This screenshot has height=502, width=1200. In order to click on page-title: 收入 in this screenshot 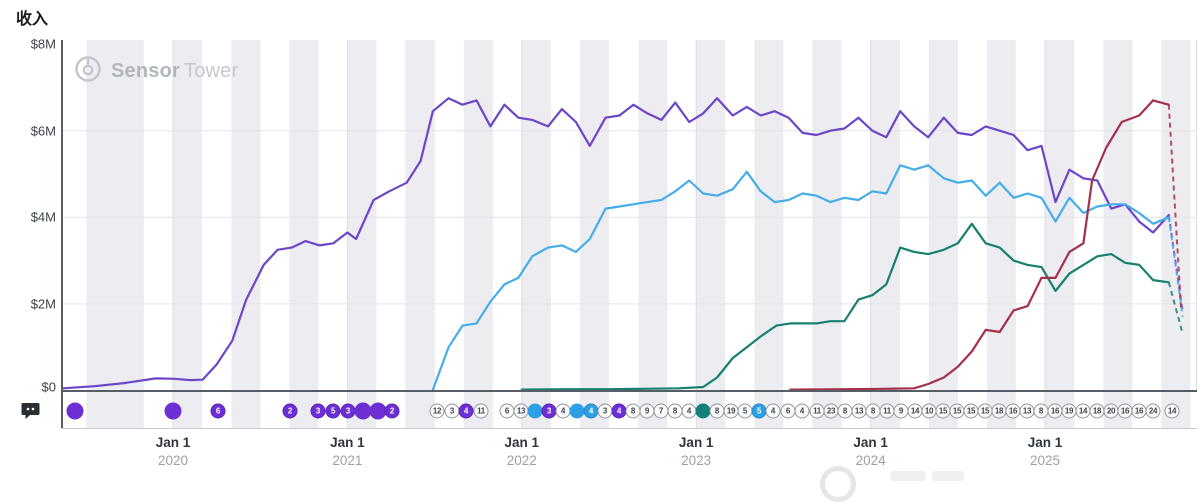, I will do `click(32, 19)`.